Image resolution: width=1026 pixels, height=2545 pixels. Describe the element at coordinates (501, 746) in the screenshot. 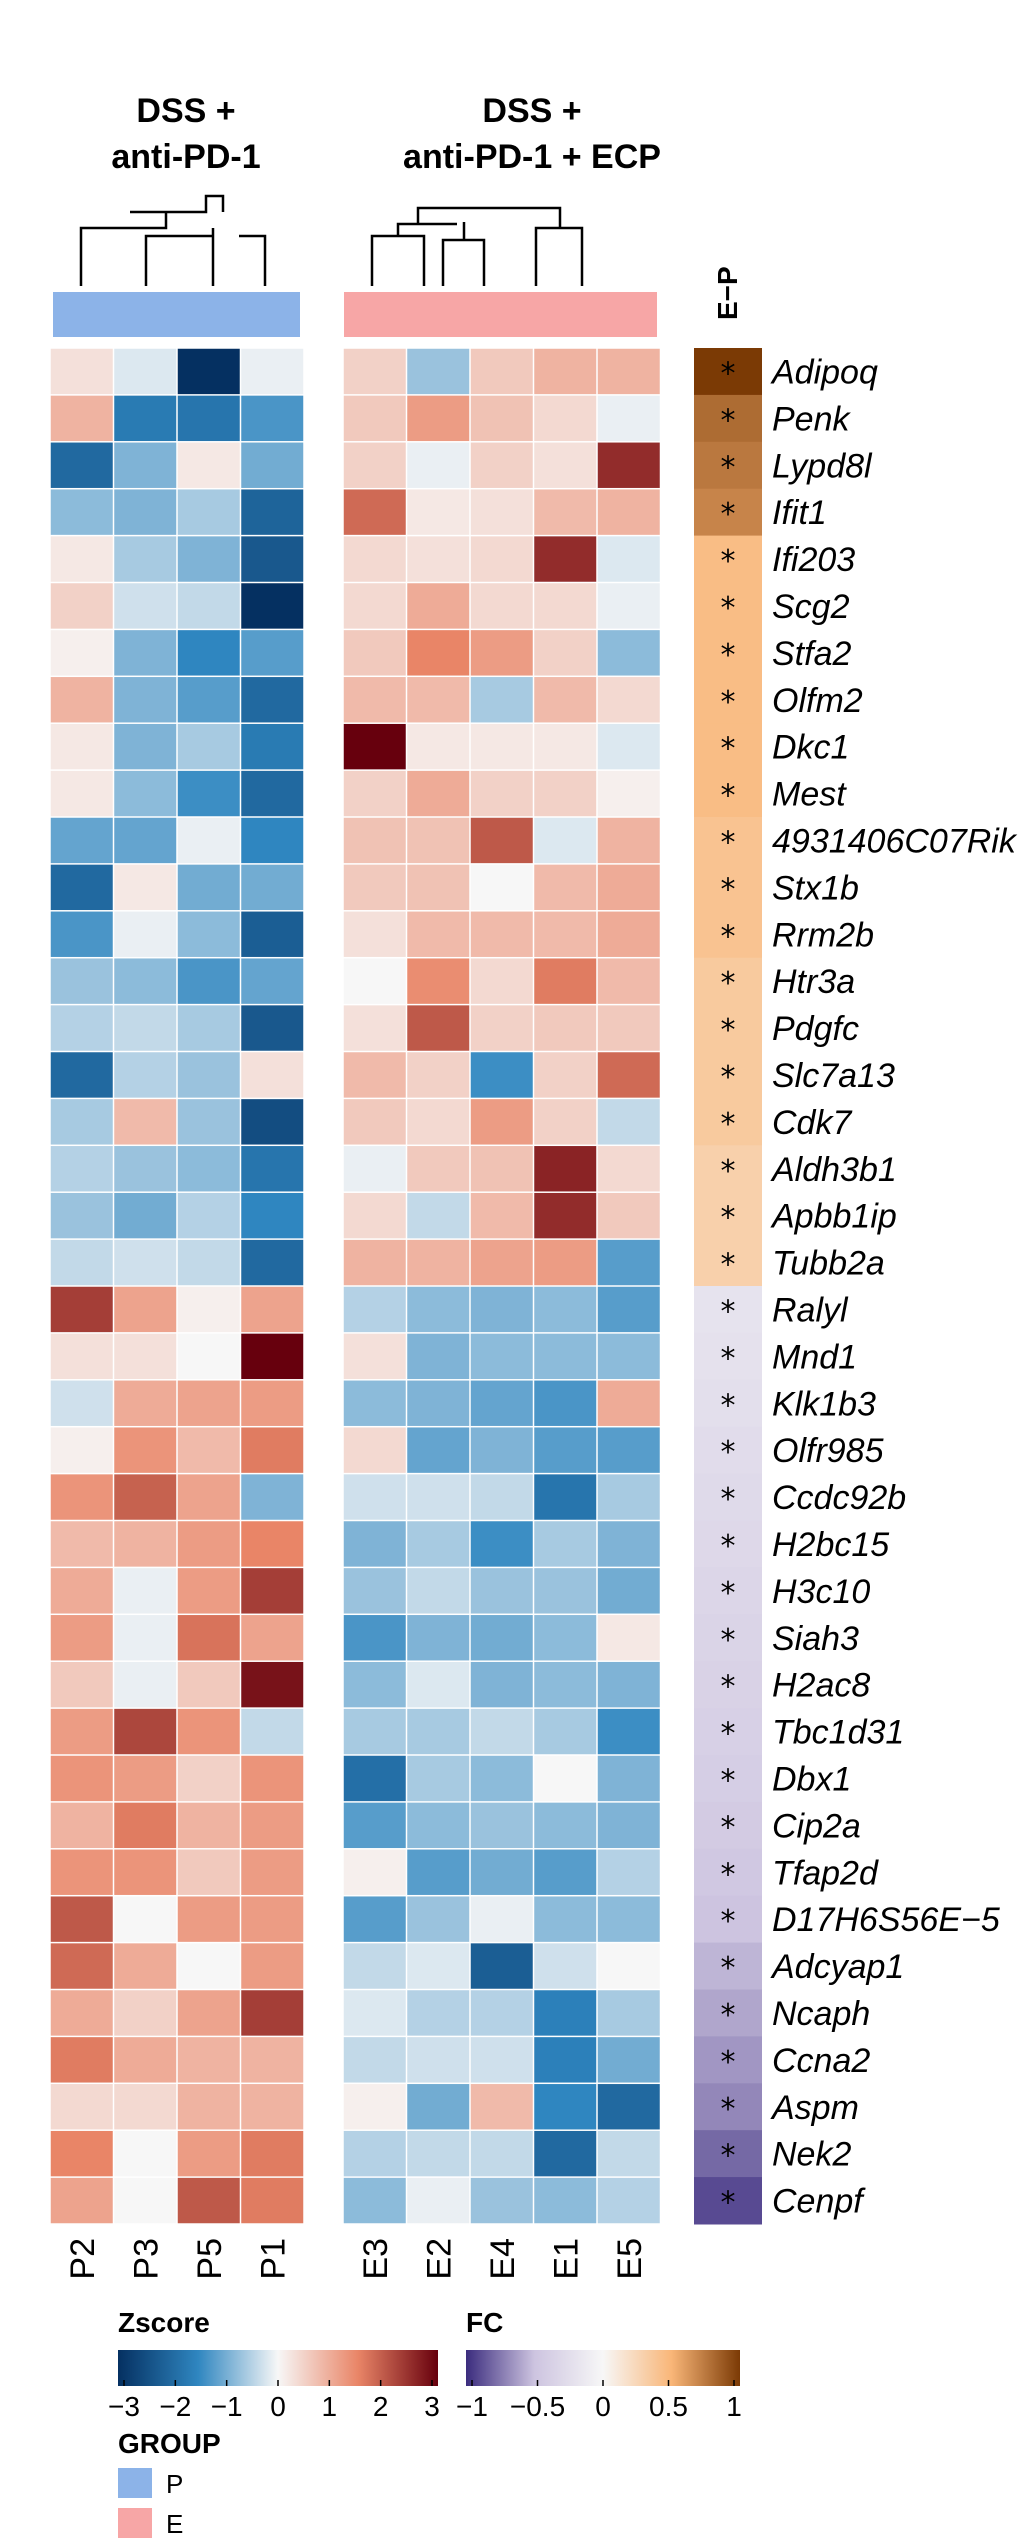

I see `heatmap-cell-Dkc1-E4` at that location.